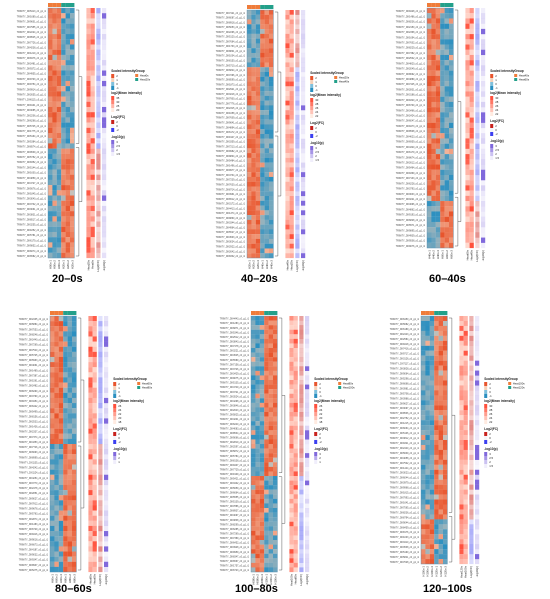 The width and height of the screenshot is (550, 599). Describe the element at coordinates (231, 114) in the screenshot. I see `row-label: TRINITY_DN1658_c0_g1_i1` at that location.